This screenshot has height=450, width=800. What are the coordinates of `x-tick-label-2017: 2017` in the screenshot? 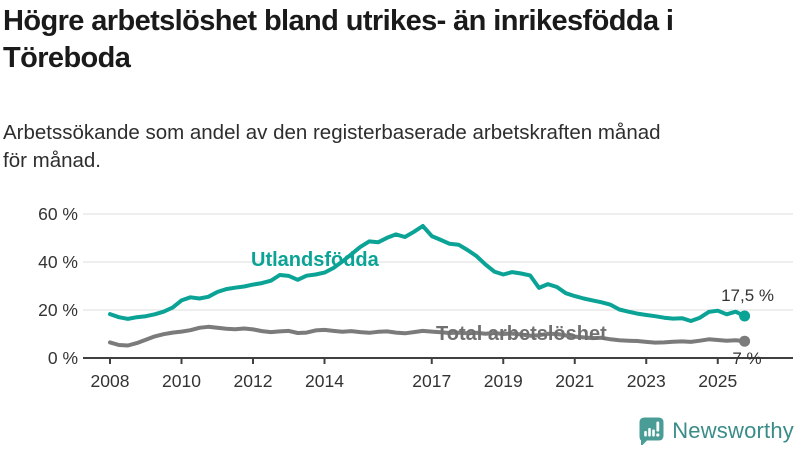 It's located at (431, 381).